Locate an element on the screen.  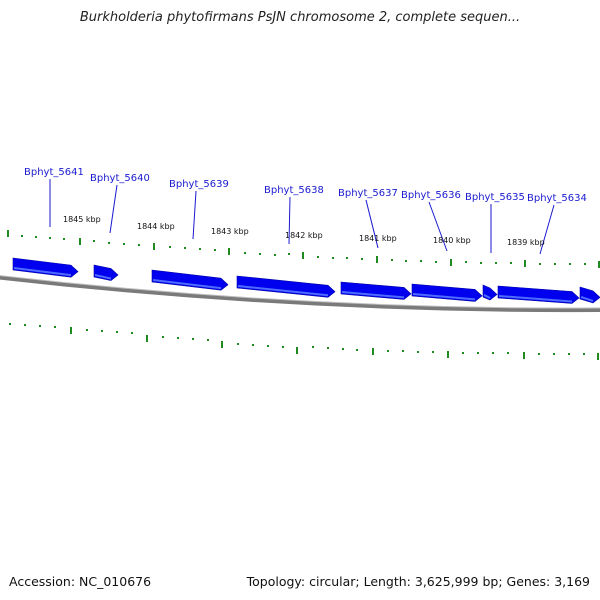
ruler-label: 1840 kbp is located at coordinates (452, 240).